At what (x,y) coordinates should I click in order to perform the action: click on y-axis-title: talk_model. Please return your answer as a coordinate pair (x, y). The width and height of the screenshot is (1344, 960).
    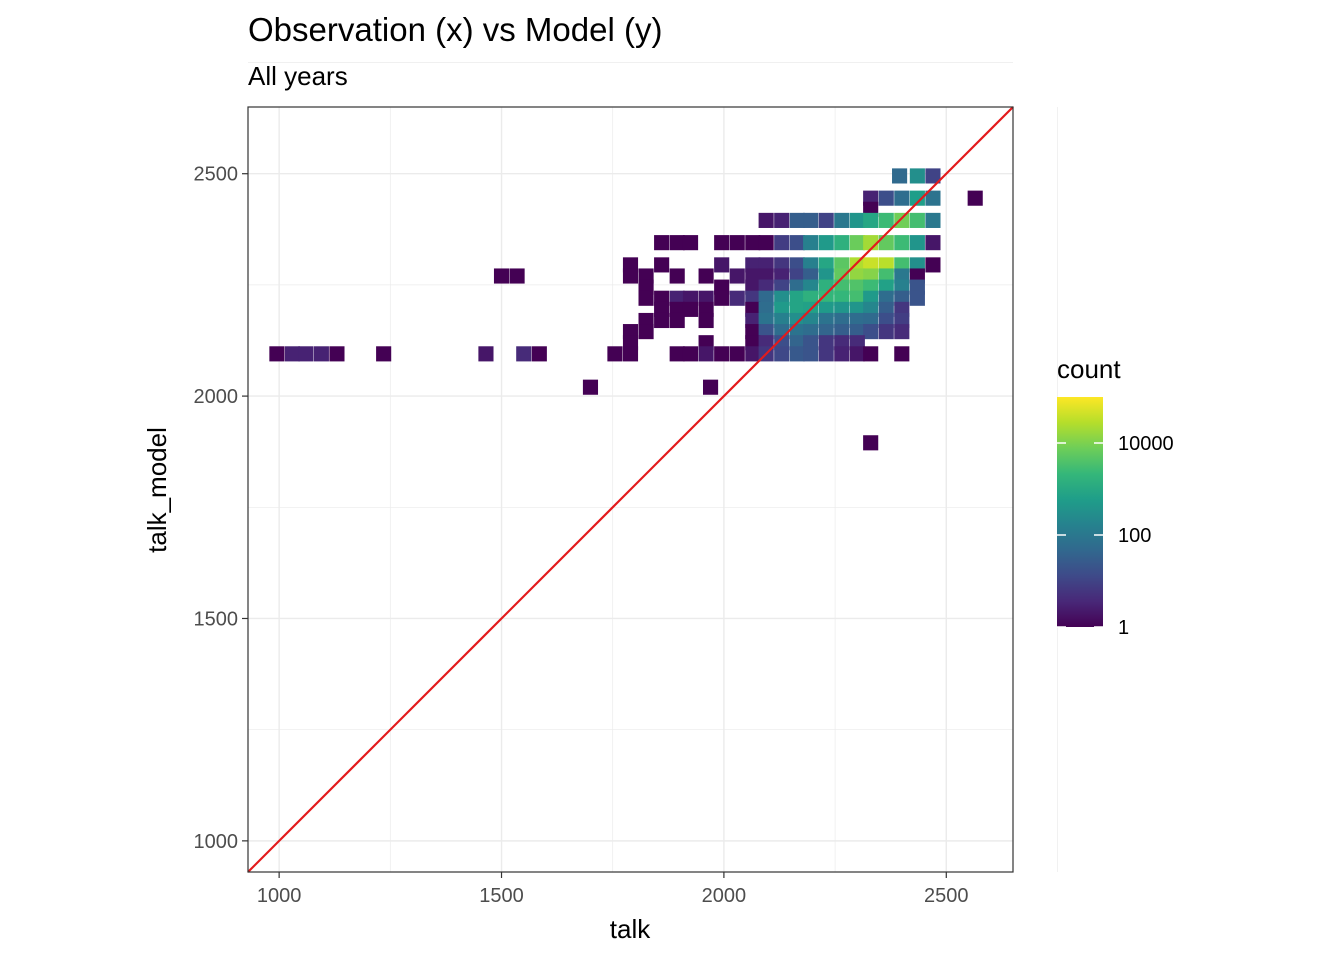
    Looking at the image, I should click on (157, 490).